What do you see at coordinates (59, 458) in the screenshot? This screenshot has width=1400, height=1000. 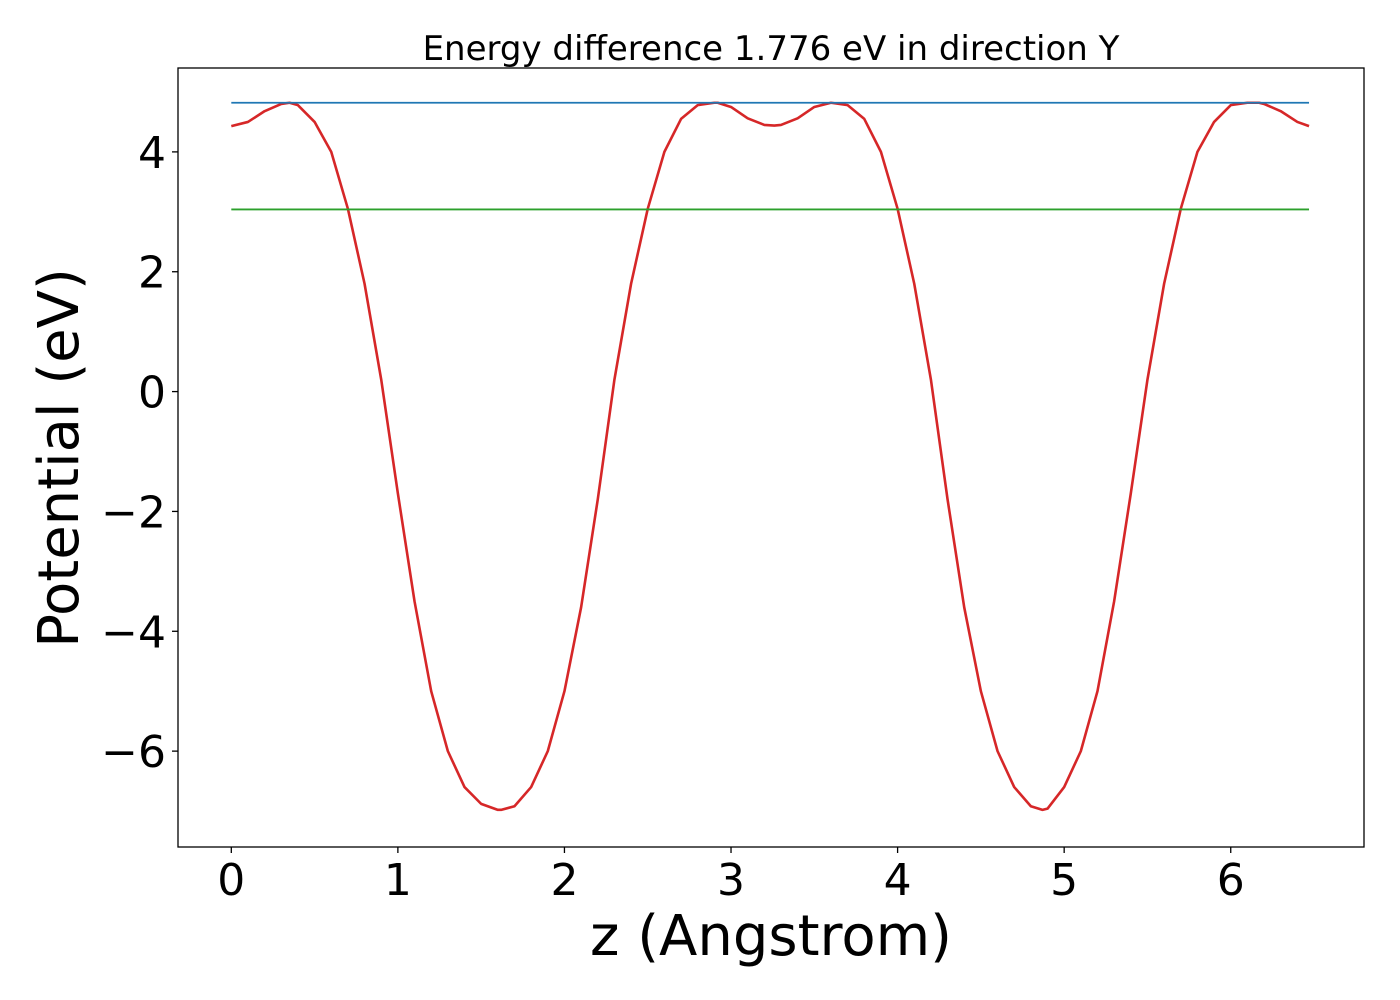 I see `y-axis-label: Potential (eV)` at bounding box center [59, 458].